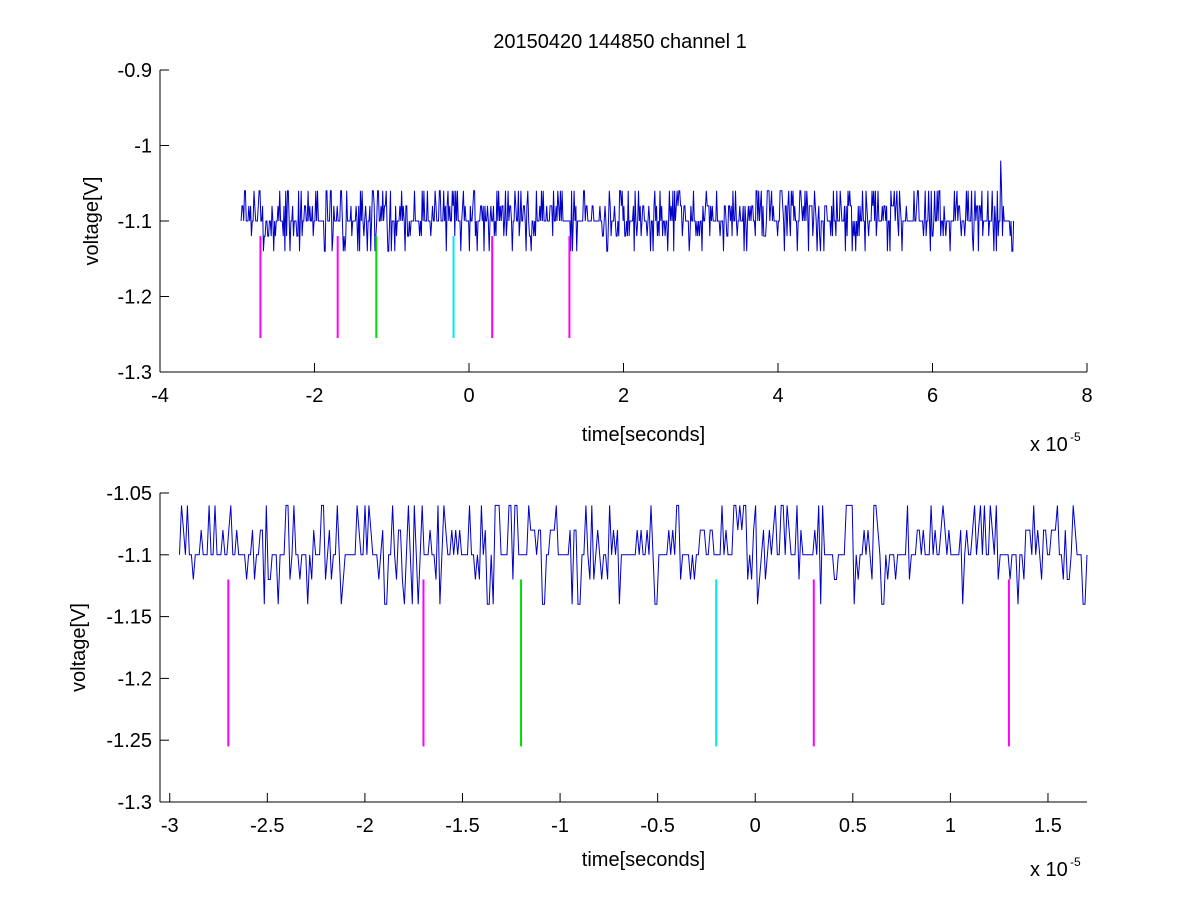 This screenshot has width=1200, height=901. What do you see at coordinates (853, 826) in the screenshot?
I see `x-tick-label: 0.5` at bounding box center [853, 826].